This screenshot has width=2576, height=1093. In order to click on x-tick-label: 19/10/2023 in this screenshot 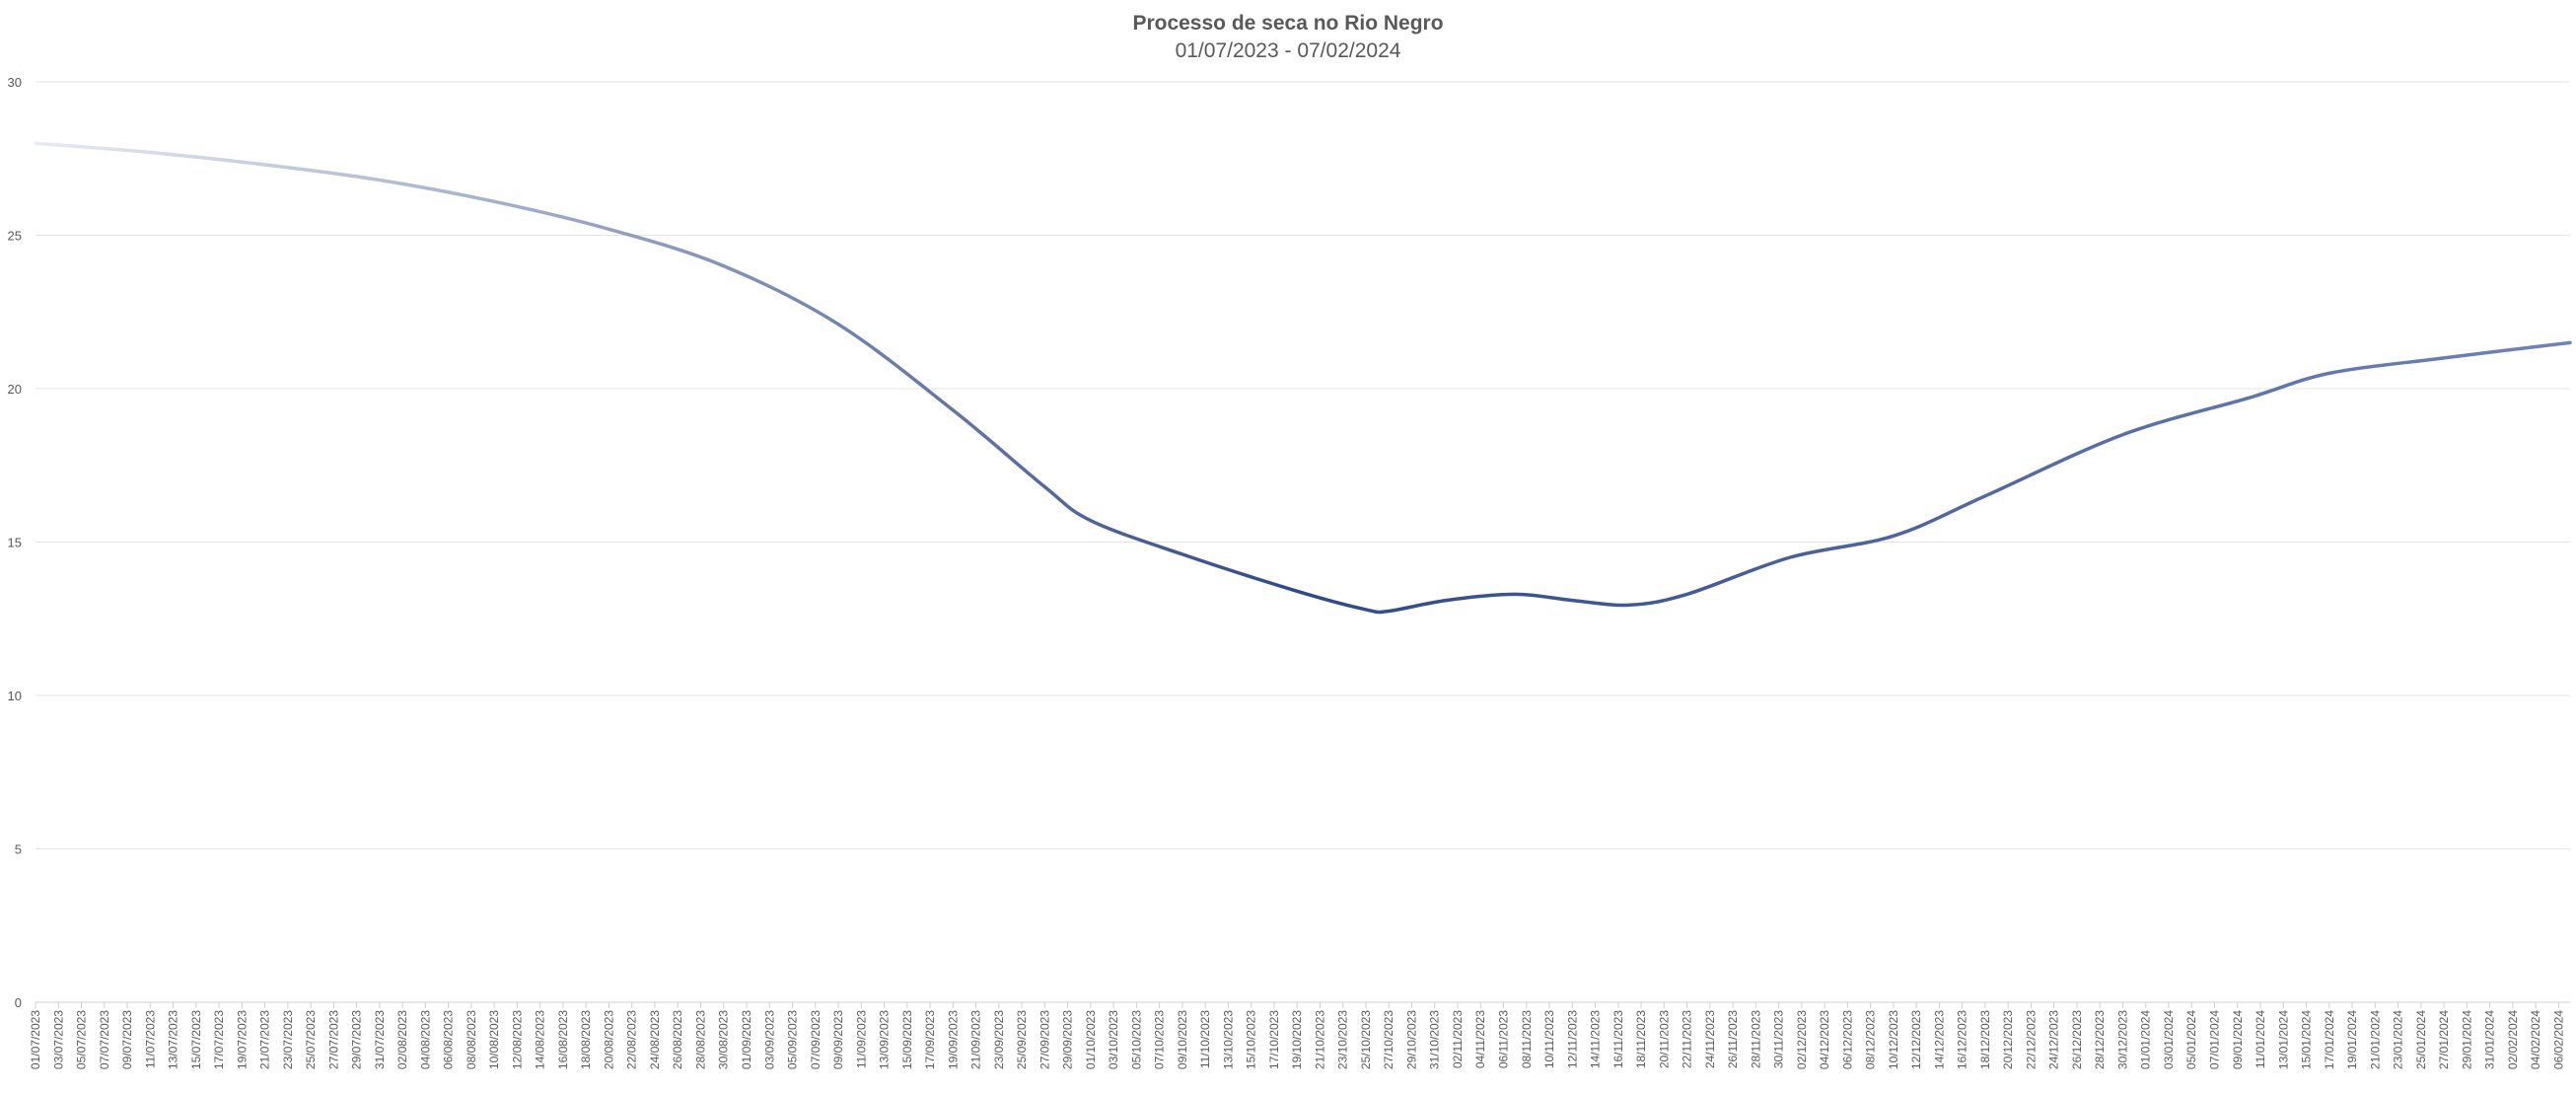, I will do `click(1297, 1039)`.